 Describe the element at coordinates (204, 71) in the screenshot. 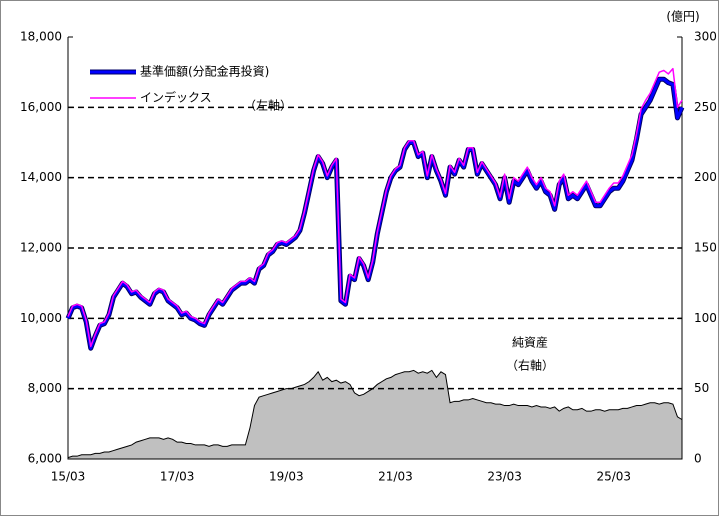

I see `legend-label: 基準価額(分配金再投資)` at that location.